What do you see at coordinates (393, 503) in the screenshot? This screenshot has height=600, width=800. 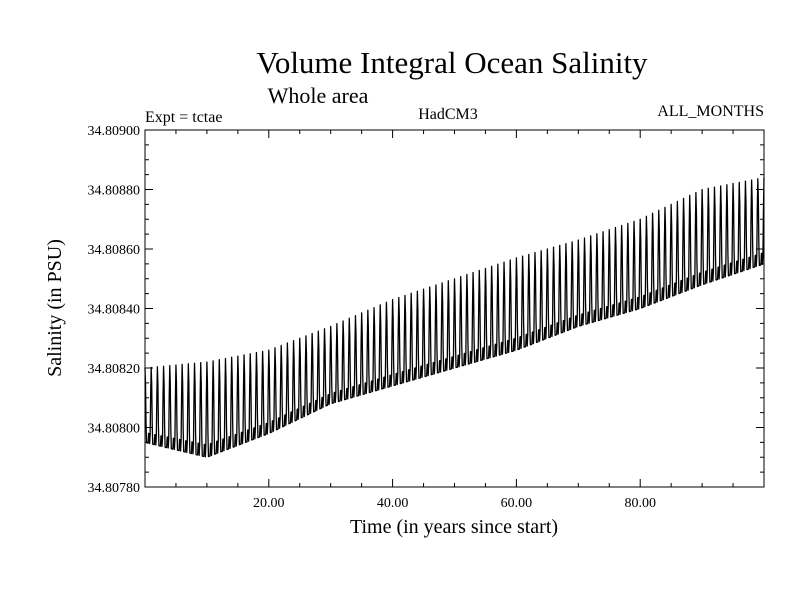 I see `x-tick-label: 40.00` at bounding box center [393, 503].